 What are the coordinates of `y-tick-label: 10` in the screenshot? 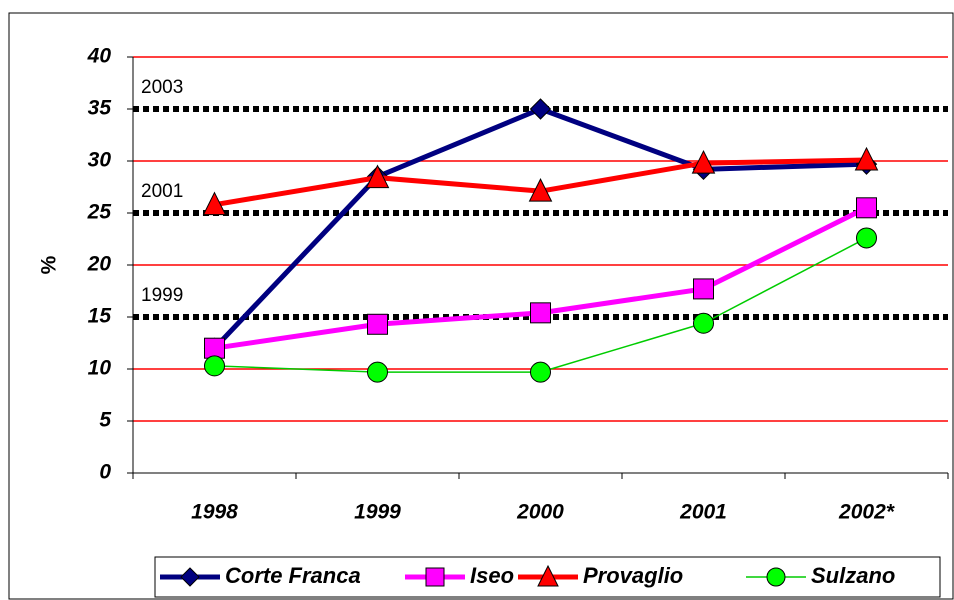 It's located at (100, 368).